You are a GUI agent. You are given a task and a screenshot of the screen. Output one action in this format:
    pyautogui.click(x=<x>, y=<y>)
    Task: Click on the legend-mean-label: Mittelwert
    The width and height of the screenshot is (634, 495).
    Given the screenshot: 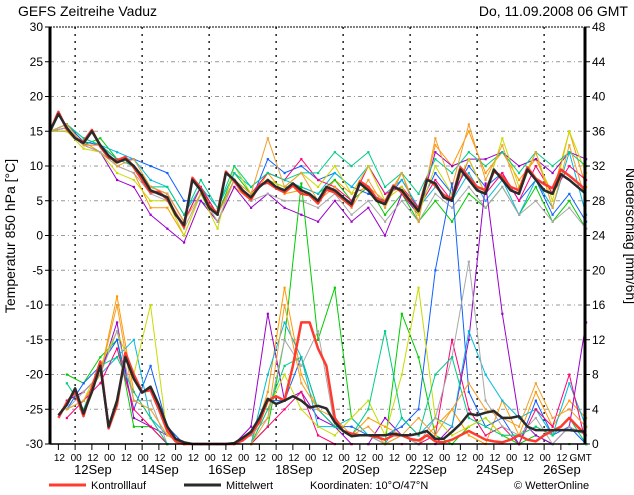 What is the action you would take?
    pyautogui.click(x=249, y=485)
    